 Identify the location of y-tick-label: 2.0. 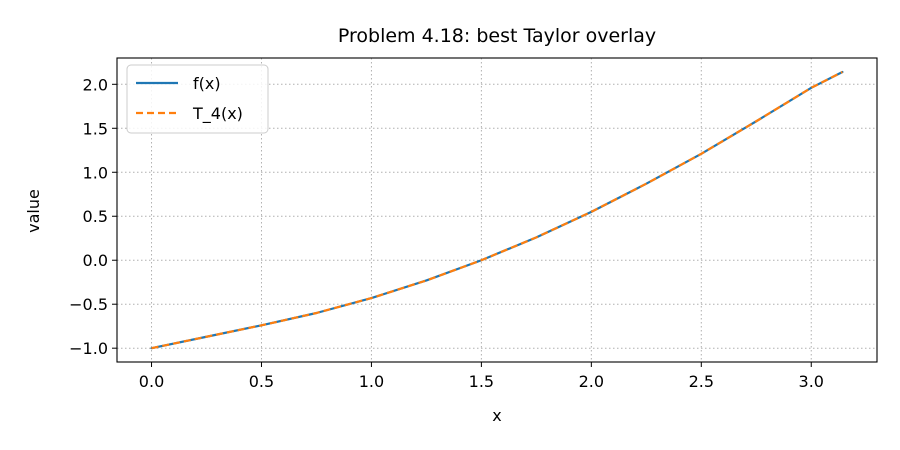
(95, 84).